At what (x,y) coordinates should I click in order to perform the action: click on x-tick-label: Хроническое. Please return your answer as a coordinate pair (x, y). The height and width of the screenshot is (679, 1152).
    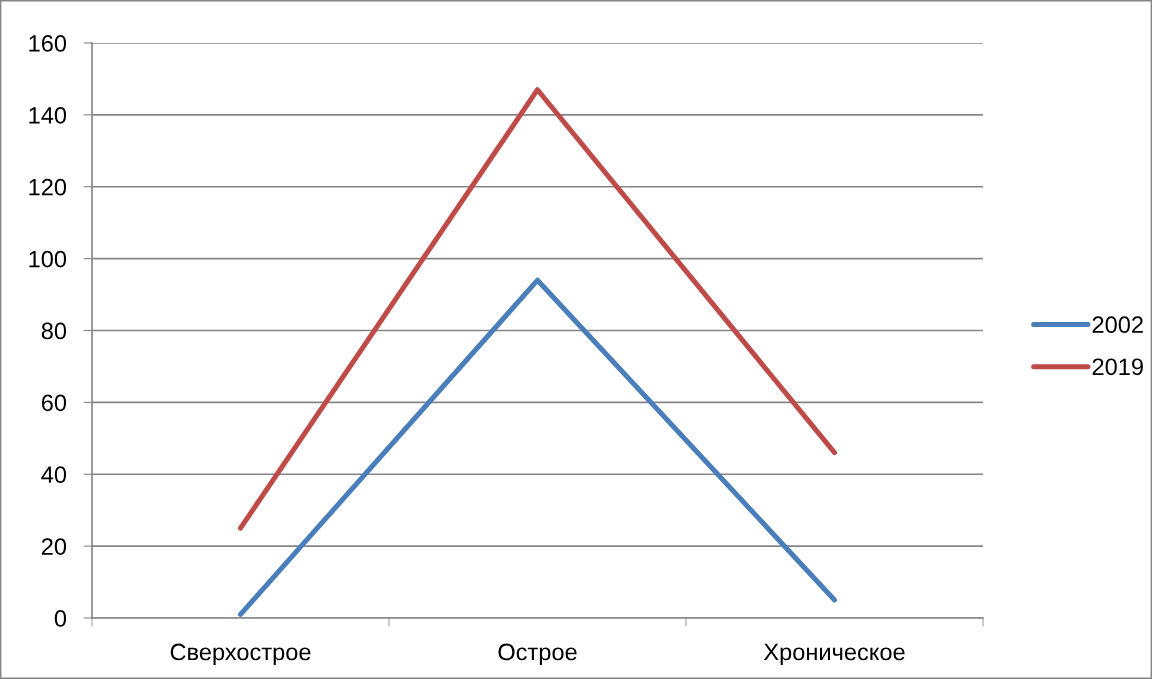
    Looking at the image, I should click on (834, 654).